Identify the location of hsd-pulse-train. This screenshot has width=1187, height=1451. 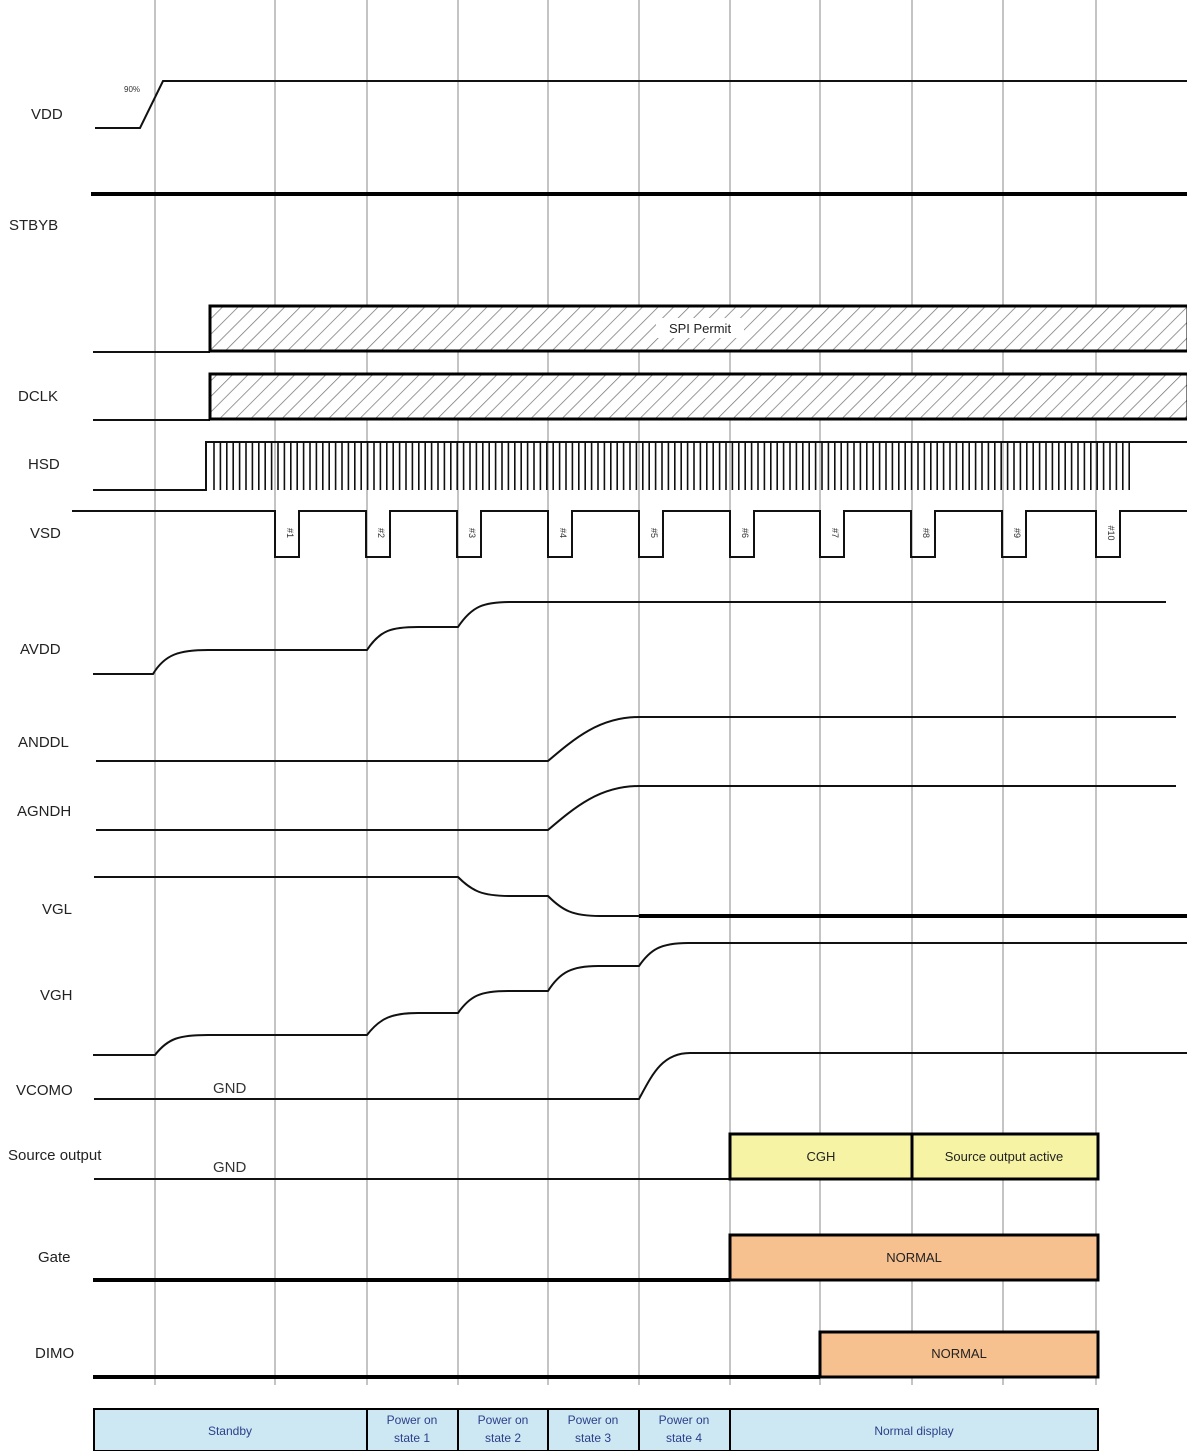
(671, 466).